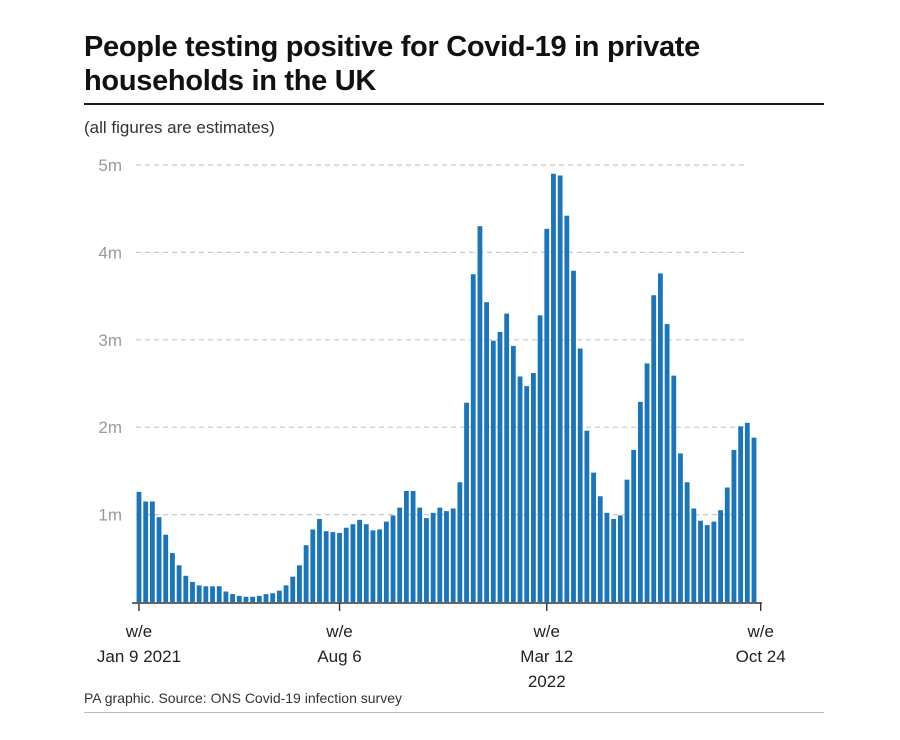 This screenshot has width=900, height=740. I want to click on x-tick-label: Aug 6, so click(339, 656).